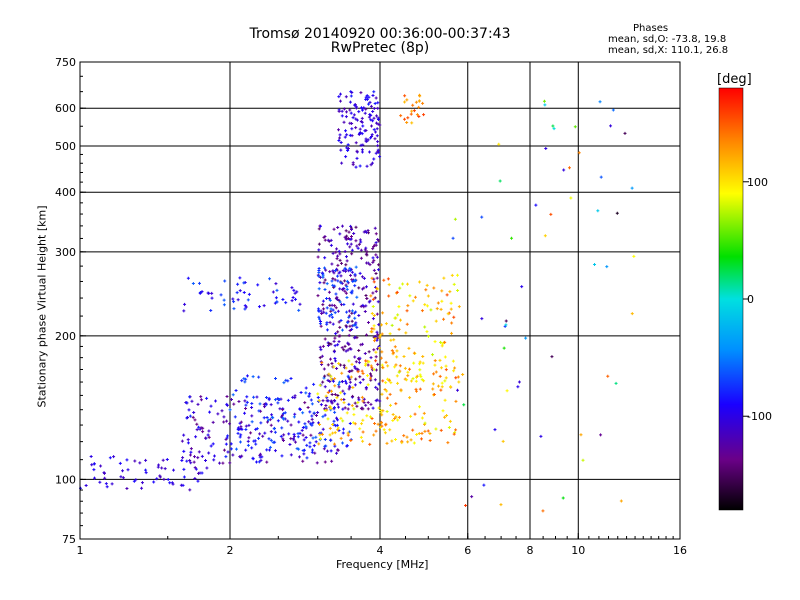 This screenshot has height=600, width=800. I want to click on x-tick-label: 4, so click(380, 550).